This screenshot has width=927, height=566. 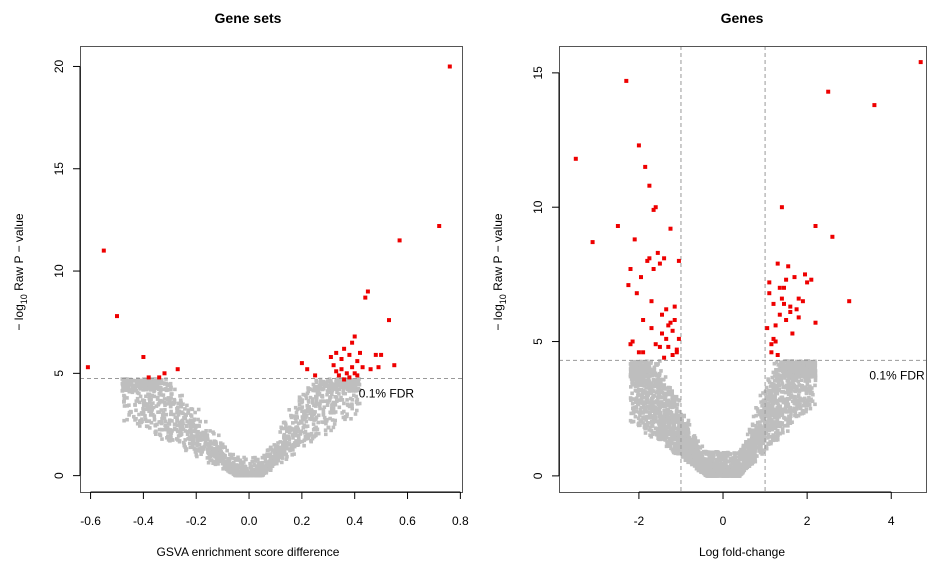 What do you see at coordinates (59, 373) in the screenshot?
I see `gene-sets-y-tick-label: 5` at bounding box center [59, 373].